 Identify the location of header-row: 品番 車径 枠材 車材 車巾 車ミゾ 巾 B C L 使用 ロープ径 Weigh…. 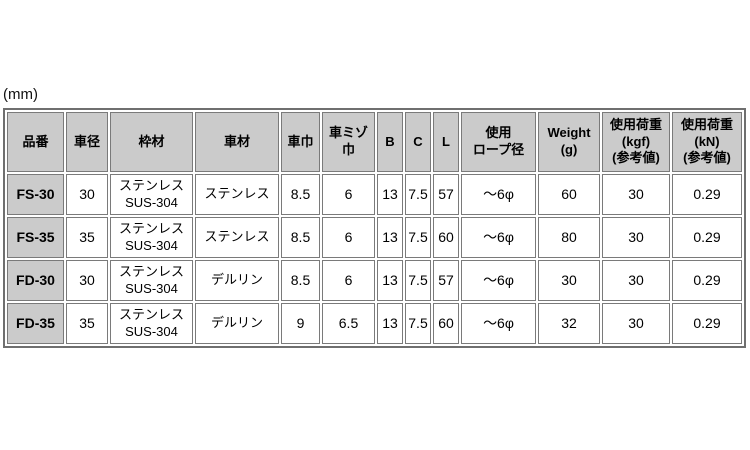
(374, 142).